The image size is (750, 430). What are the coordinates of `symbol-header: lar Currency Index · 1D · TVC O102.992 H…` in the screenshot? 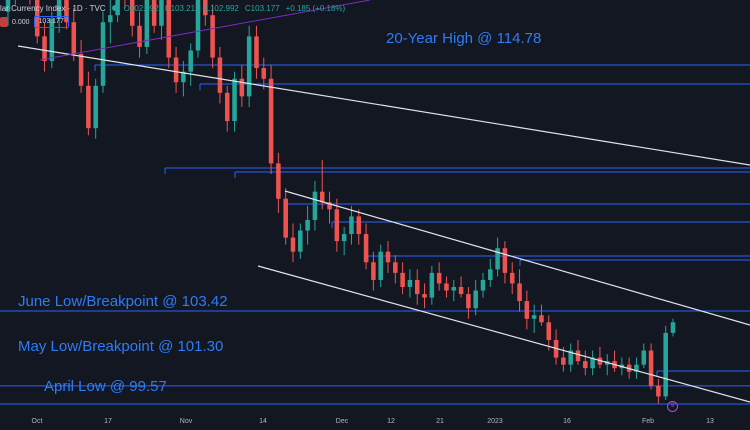 It's located at (172, 8).